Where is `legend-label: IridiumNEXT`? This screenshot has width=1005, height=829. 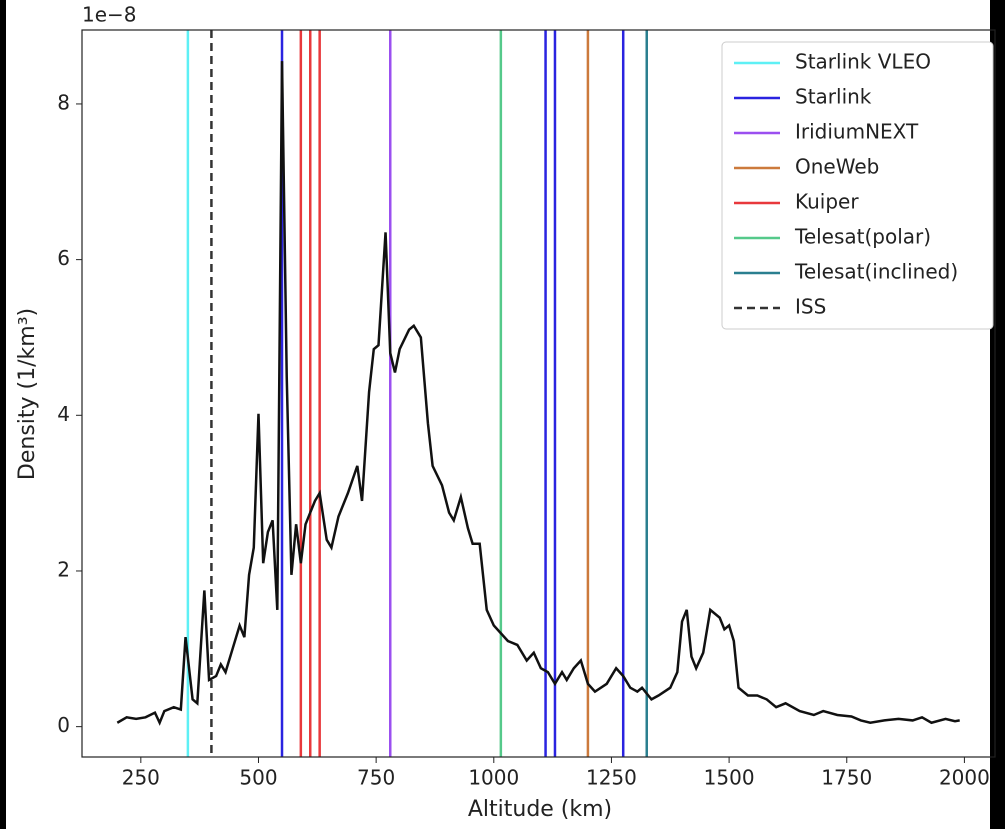
legend-label: IridiumNEXT is located at coordinates (857, 132).